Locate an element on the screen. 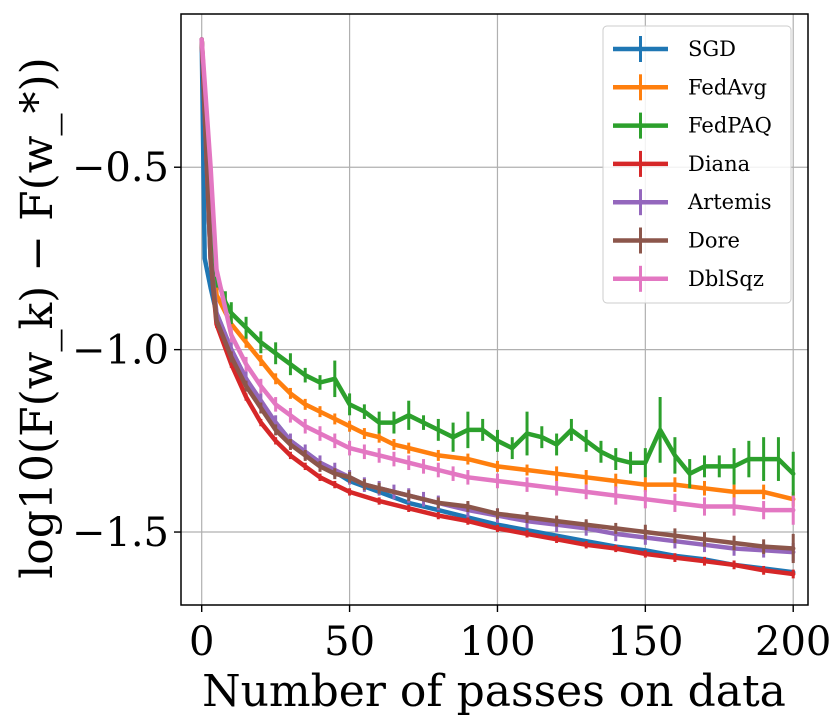  legend-label: Dore is located at coordinates (714, 241).